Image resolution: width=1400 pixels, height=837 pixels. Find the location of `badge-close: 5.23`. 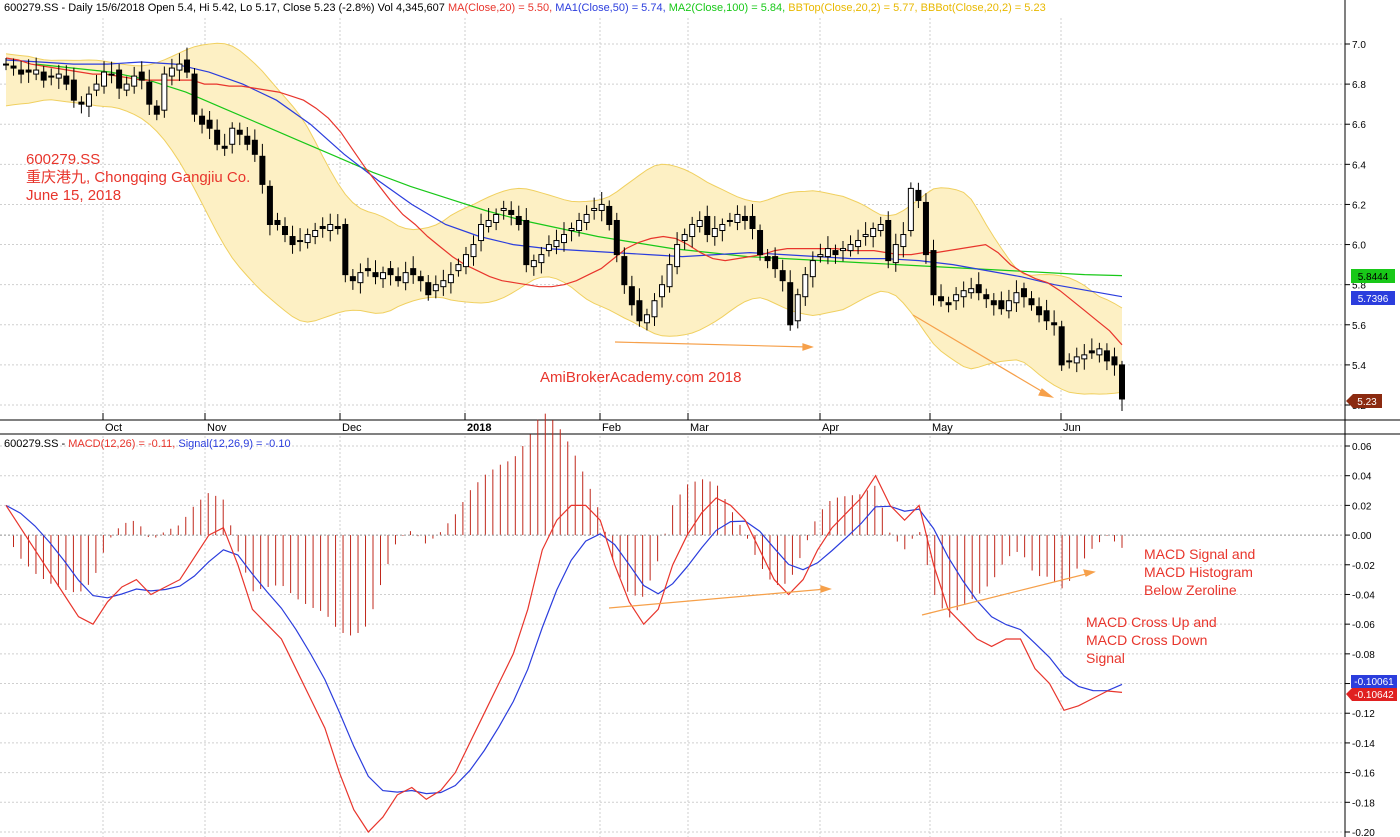

badge-close: 5.23 is located at coordinates (1364, 401).